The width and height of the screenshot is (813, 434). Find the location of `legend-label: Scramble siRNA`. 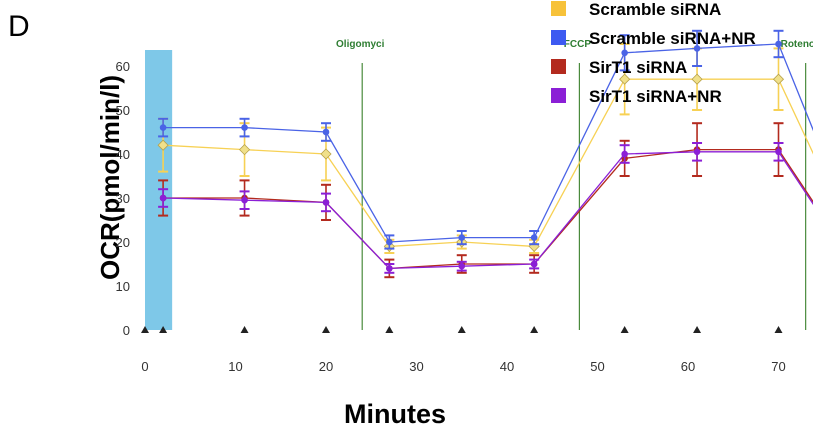

legend-label: Scramble siRNA is located at coordinates (655, 9).